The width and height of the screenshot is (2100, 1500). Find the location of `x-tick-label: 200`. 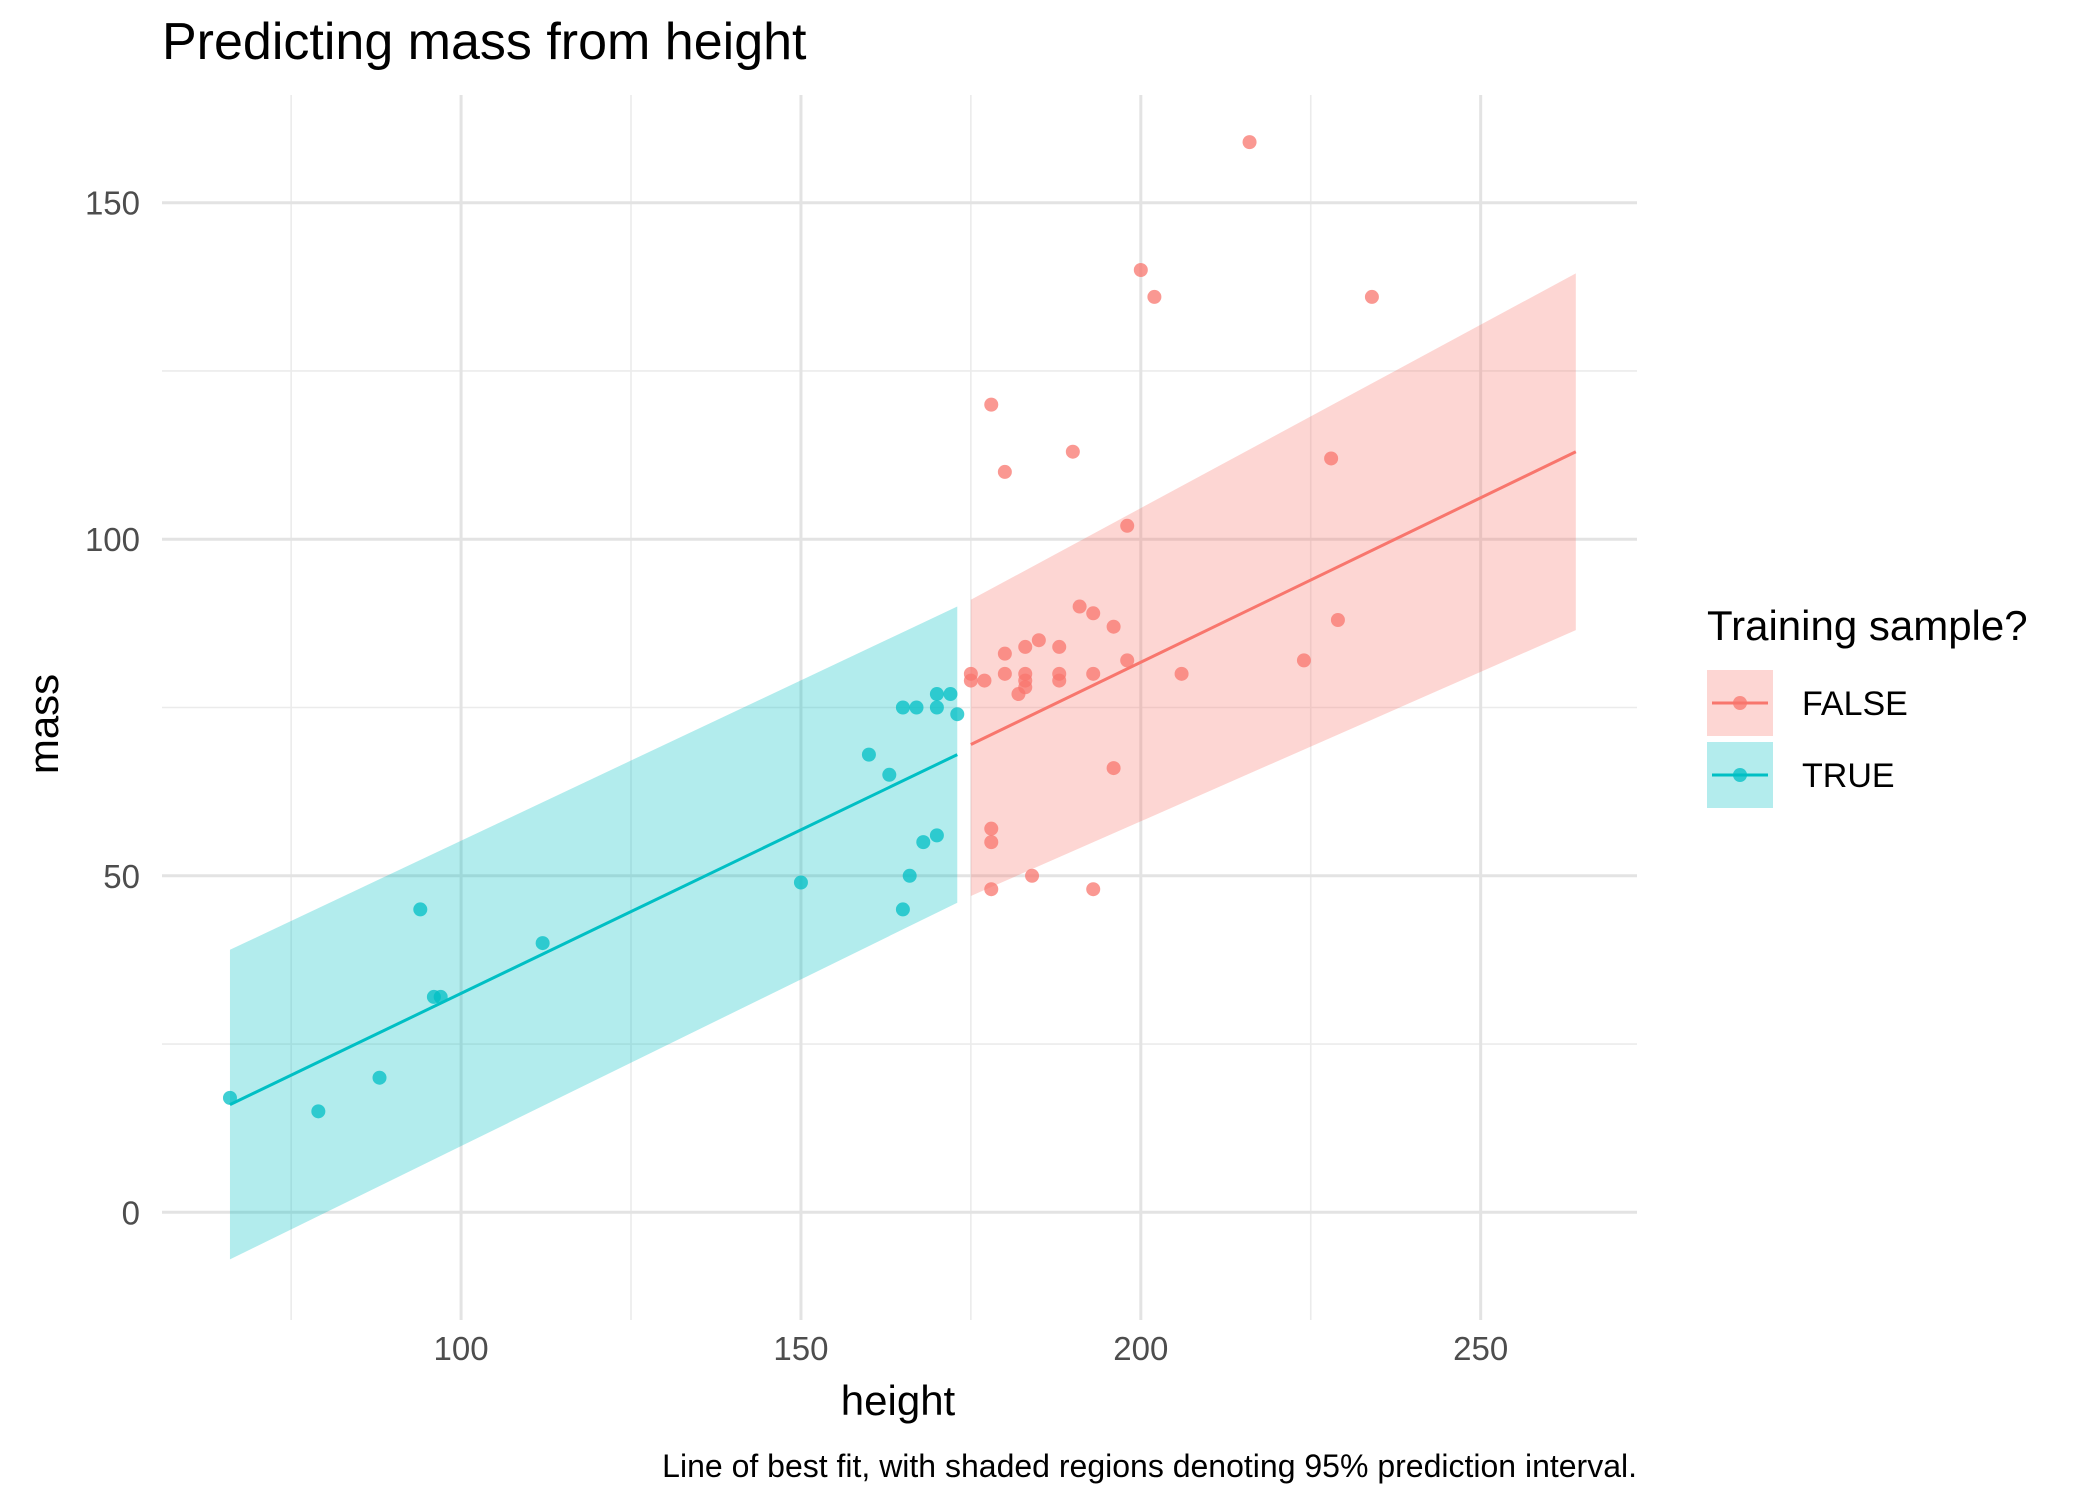

x-tick-label: 200 is located at coordinates (1140, 1348).